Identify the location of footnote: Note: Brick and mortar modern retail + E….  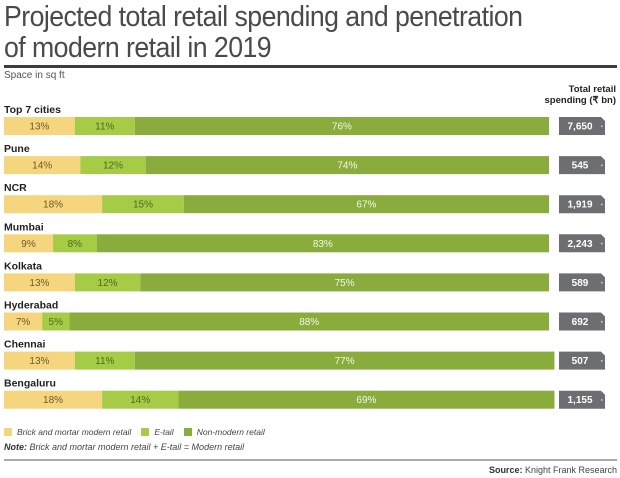
(124, 447).